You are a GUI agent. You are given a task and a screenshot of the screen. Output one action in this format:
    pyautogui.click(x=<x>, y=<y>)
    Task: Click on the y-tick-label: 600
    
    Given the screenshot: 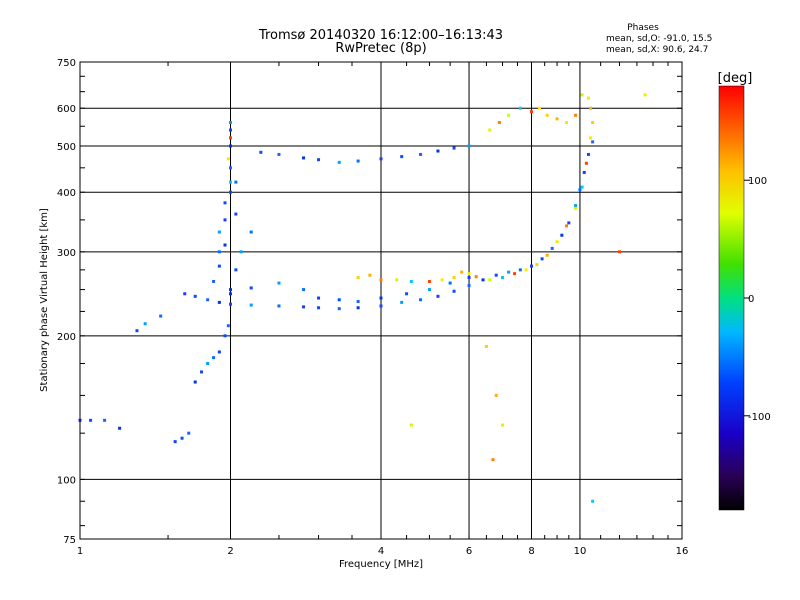 What is the action you would take?
    pyautogui.click(x=66, y=109)
    